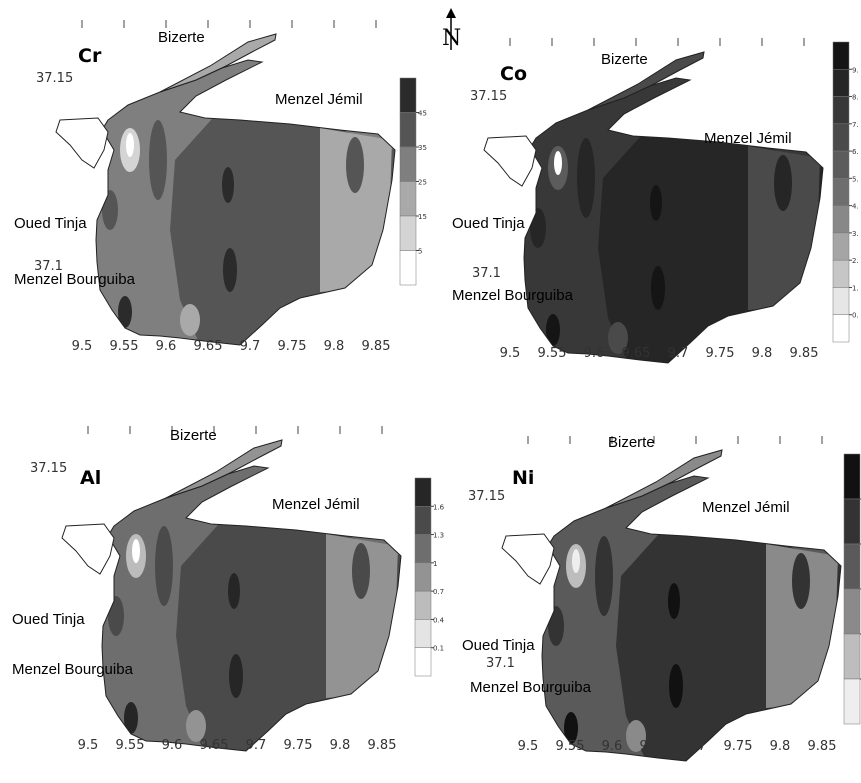 This screenshot has height=783, width=861. What do you see at coordinates (422, 217) in the screenshot?
I see `legend-label: 15` at bounding box center [422, 217].